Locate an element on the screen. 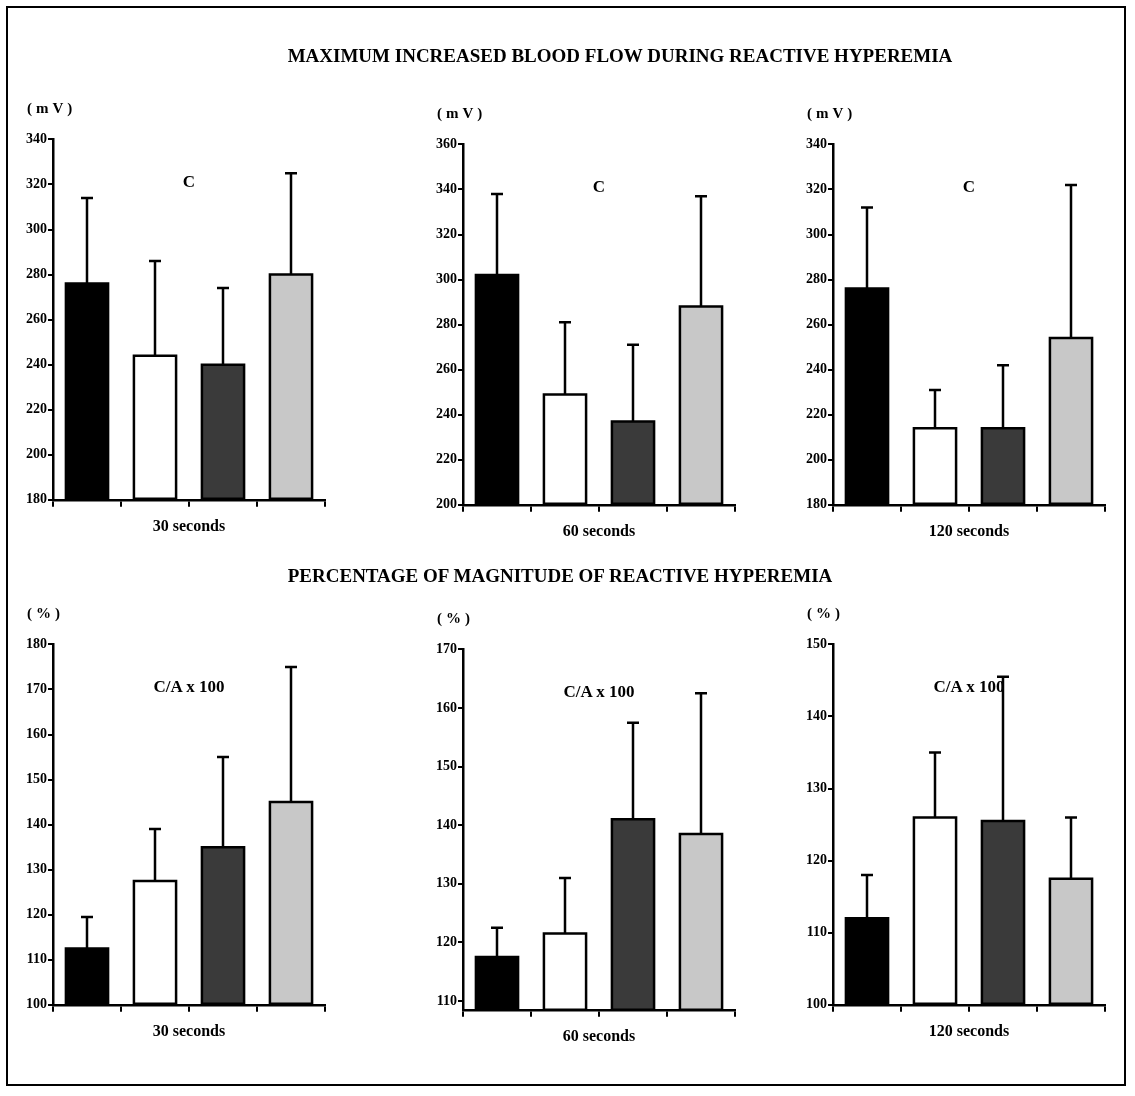 The image size is (1135, 1096). chart-title: MAXIMUM INCREASED BLOOD FLOW DURING REACTIVE HYPEREMIA is located at coordinates (620, 56).